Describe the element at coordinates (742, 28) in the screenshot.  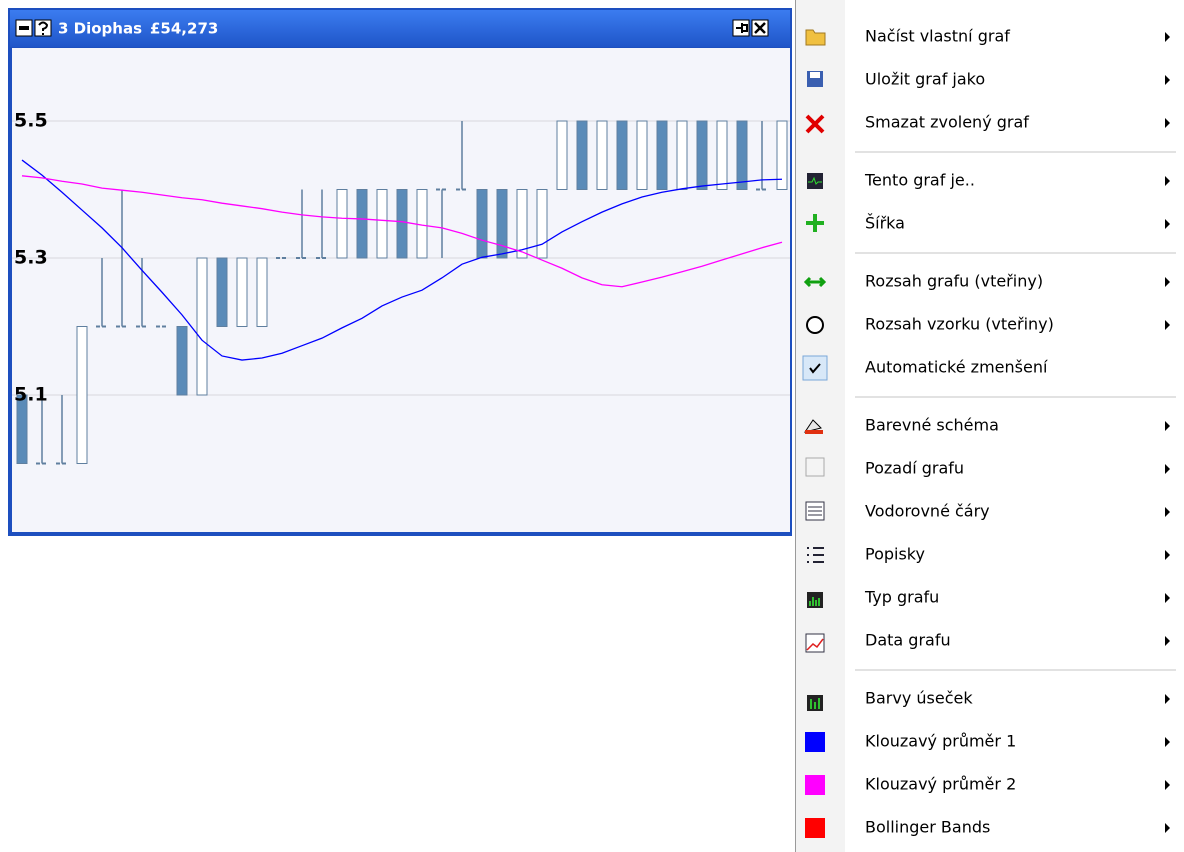
I see `pin-glyph` at that location.